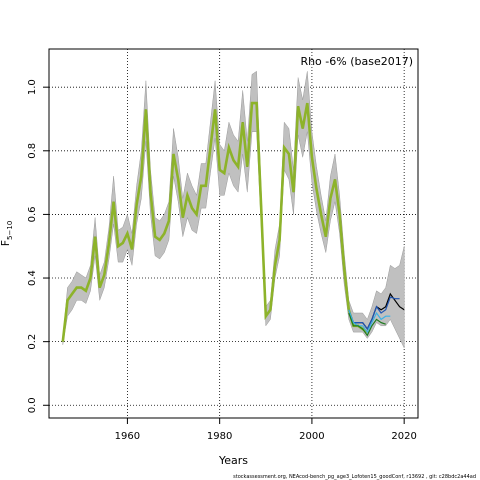 This screenshot has height=480, width=480. Describe the element at coordinates (356, 61) in the screenshot. I see `rho-annotation: Rho -6% (base2017)` at that location.